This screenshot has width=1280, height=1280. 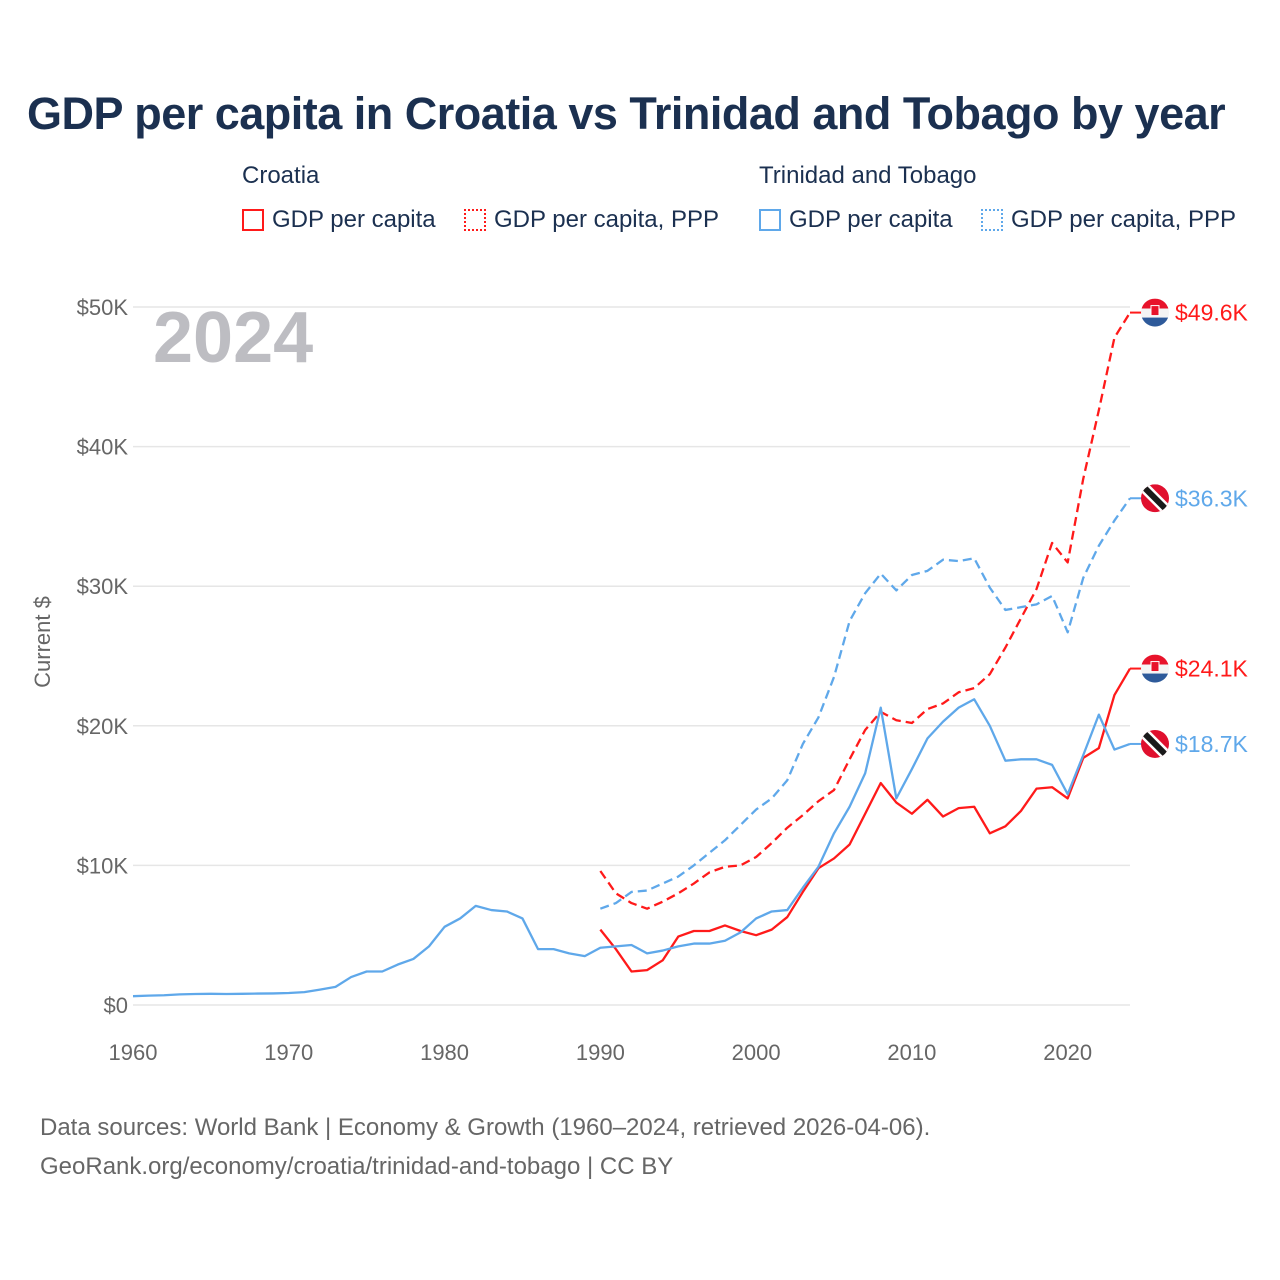 I want to click on y-tick-label: $30K, so click(x=103, y=586).